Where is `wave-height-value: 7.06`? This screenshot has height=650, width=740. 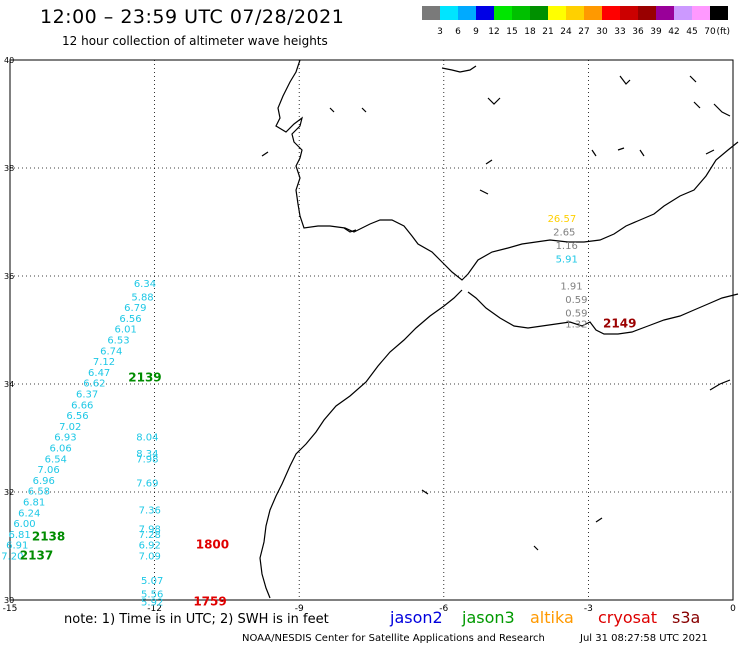
wave-height-value: 7.06 is located at coordinates (48, 470).